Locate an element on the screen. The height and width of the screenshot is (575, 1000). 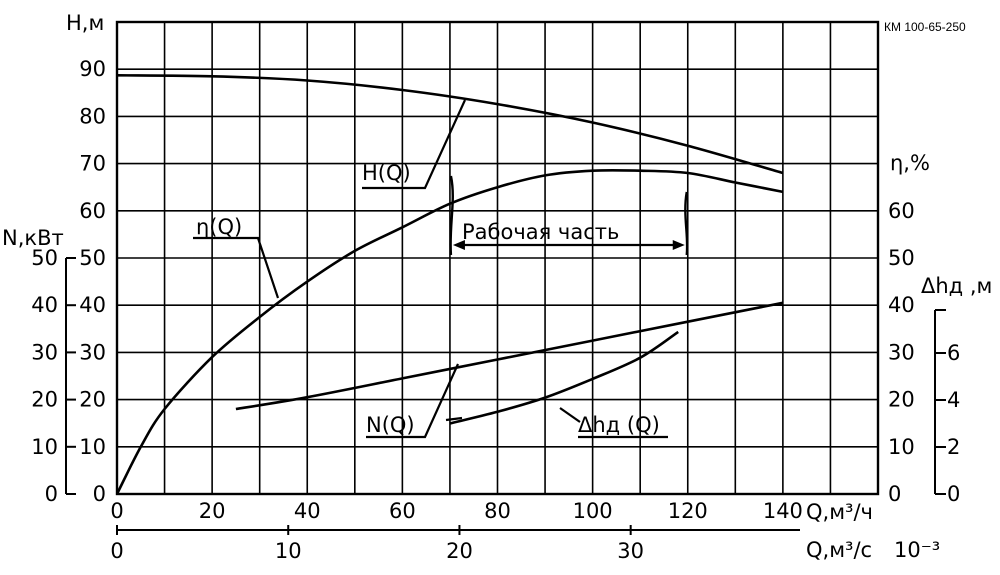
power-curve is located at coordinates (509, 356).